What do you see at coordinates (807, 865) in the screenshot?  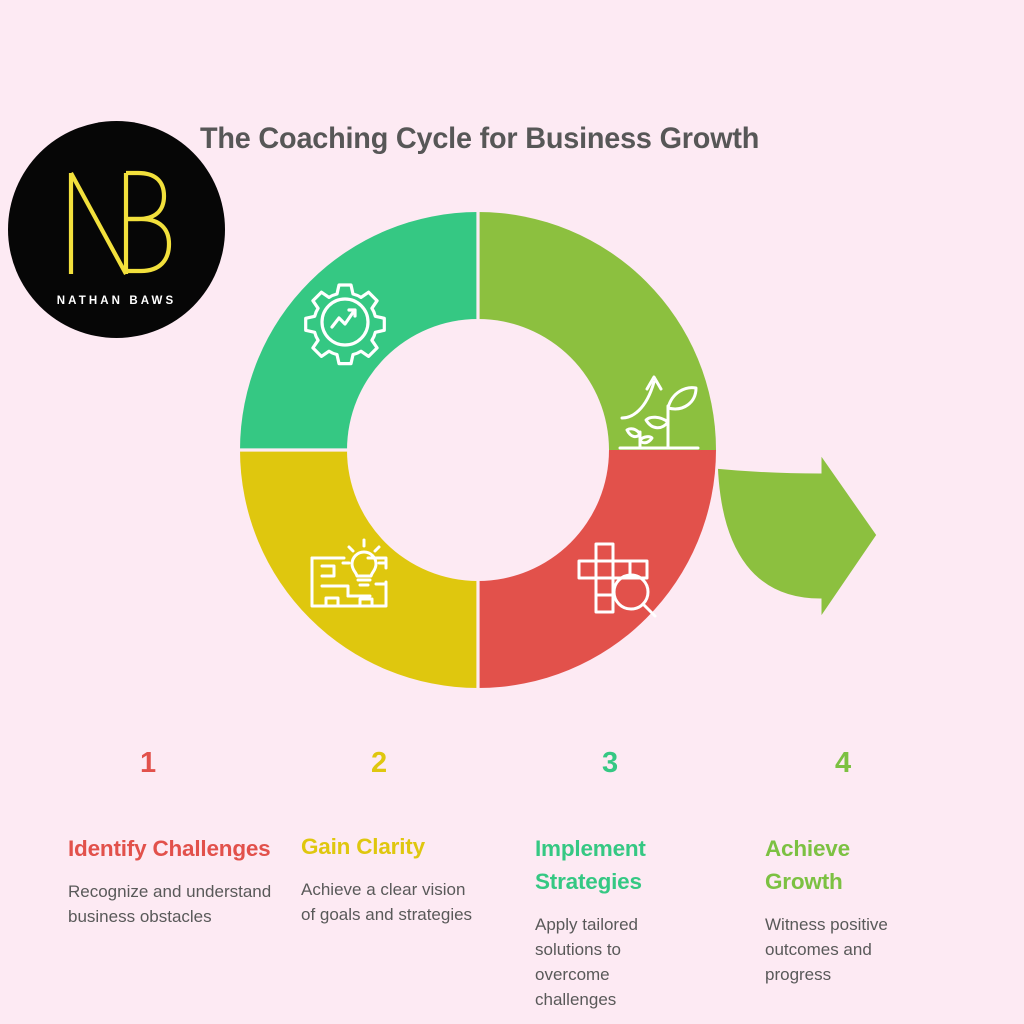 I see `step-title: Achieve Growth` at bounding box center [807, 865].